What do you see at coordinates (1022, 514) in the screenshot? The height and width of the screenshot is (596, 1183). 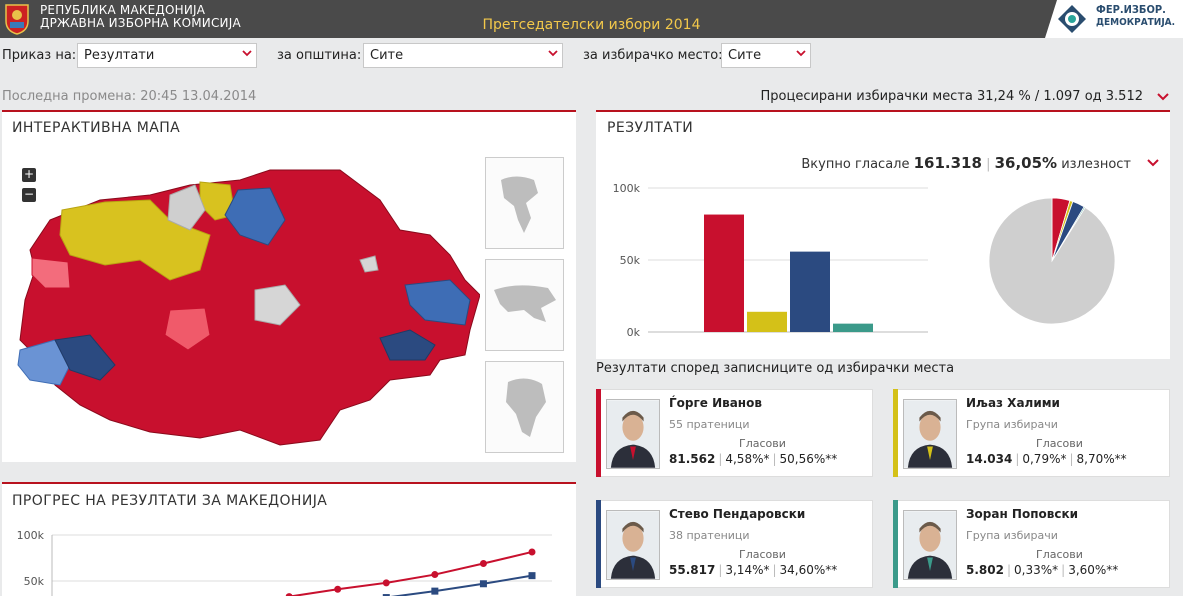 I see `candidate-name: Зоран Поповски` at bounding box center [1022, 514].